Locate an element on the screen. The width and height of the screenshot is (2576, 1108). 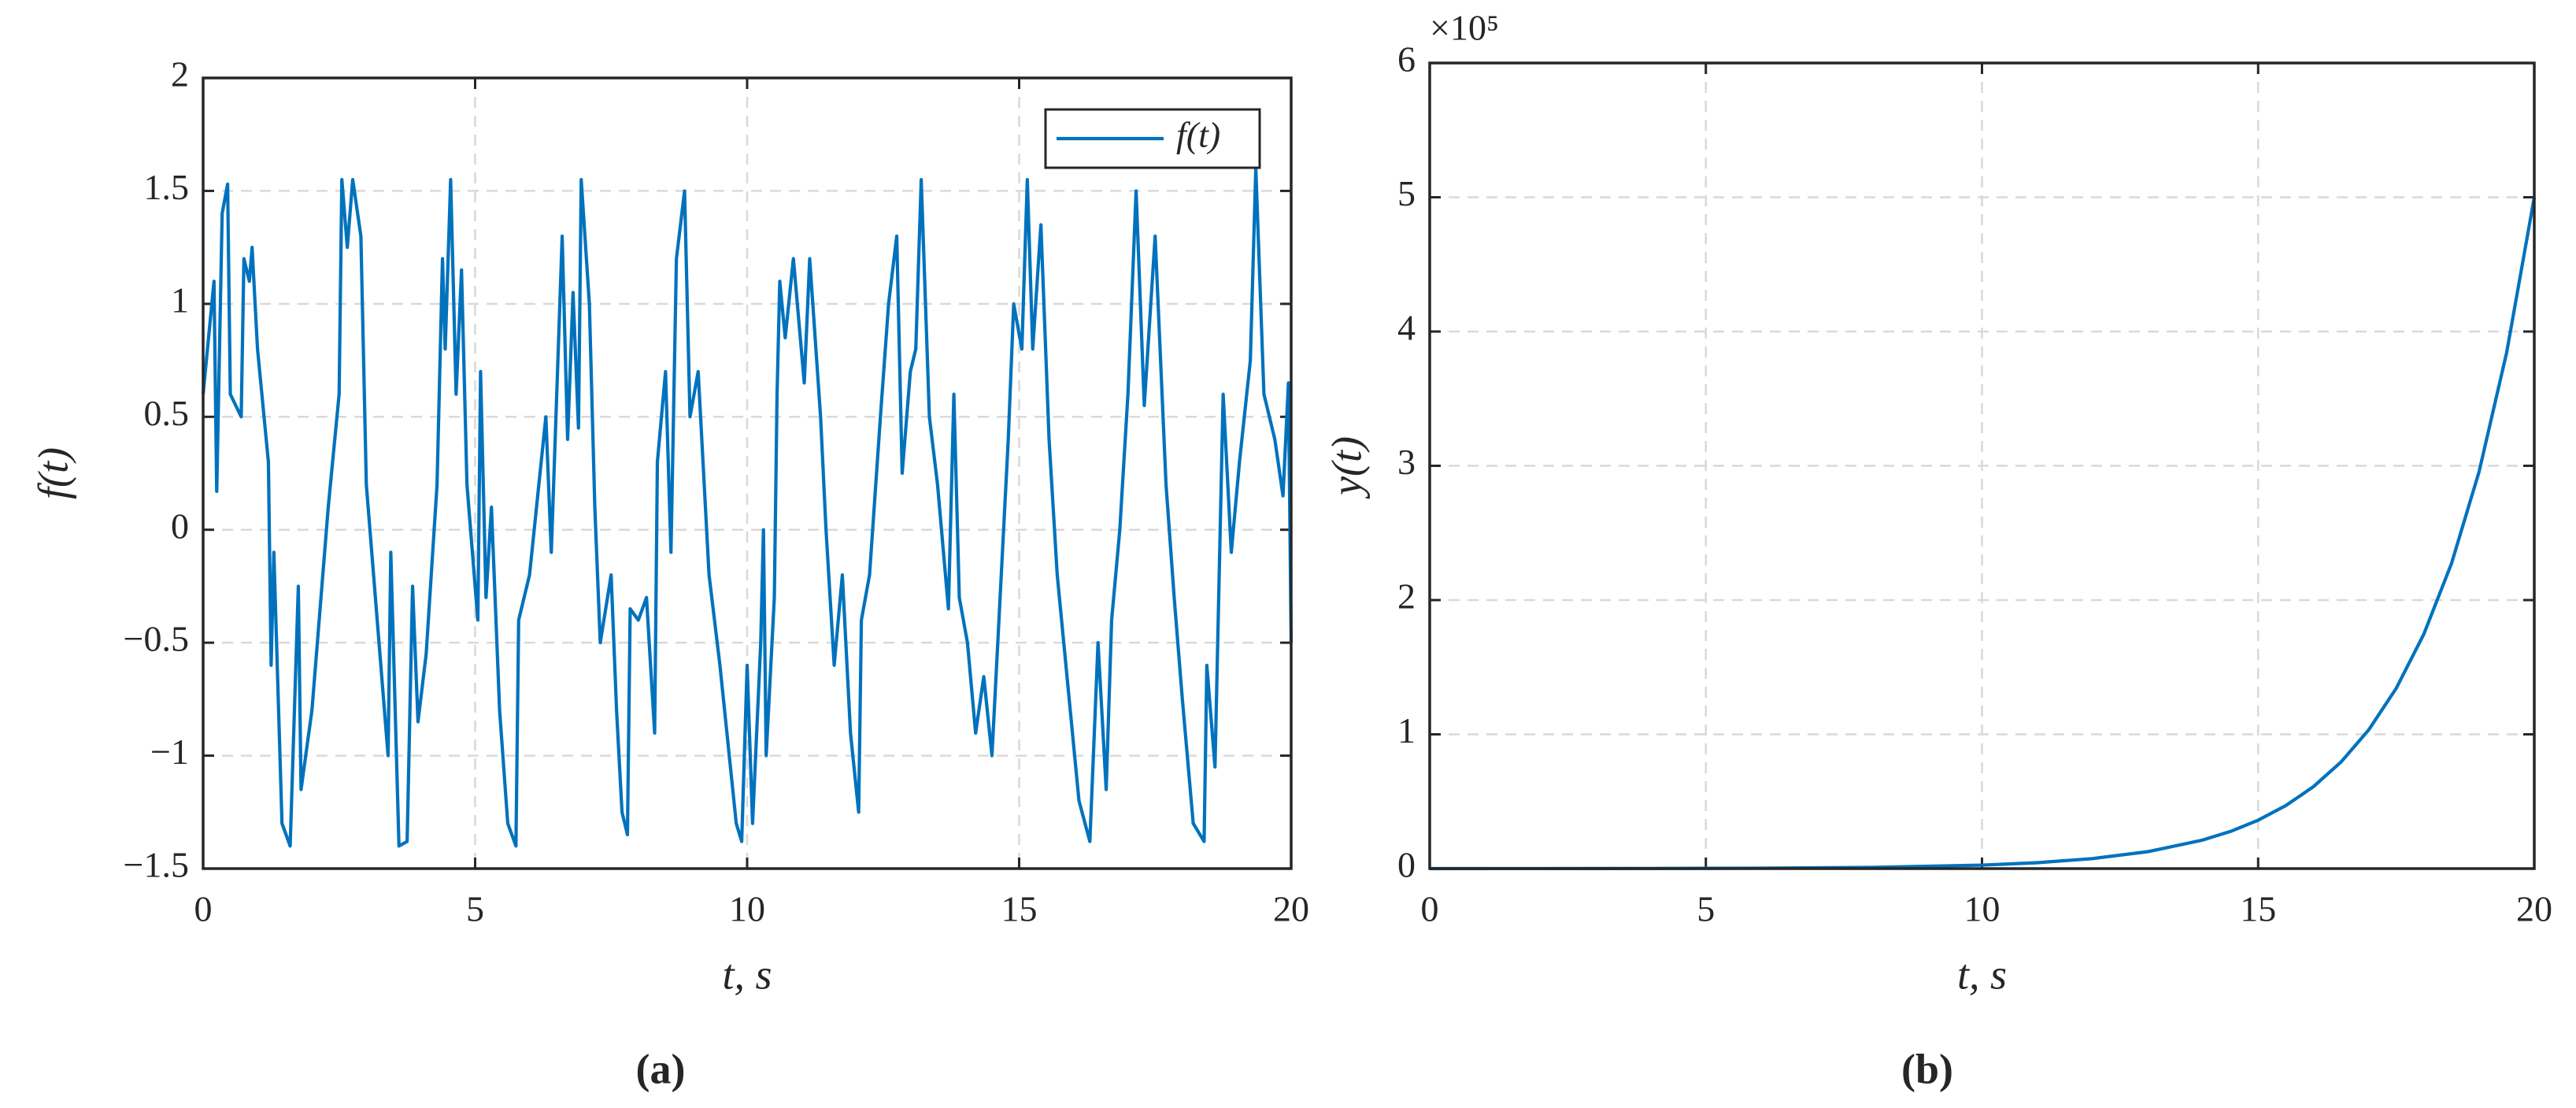
y-tick-label: 5 is located at coordinates (1406, 193).